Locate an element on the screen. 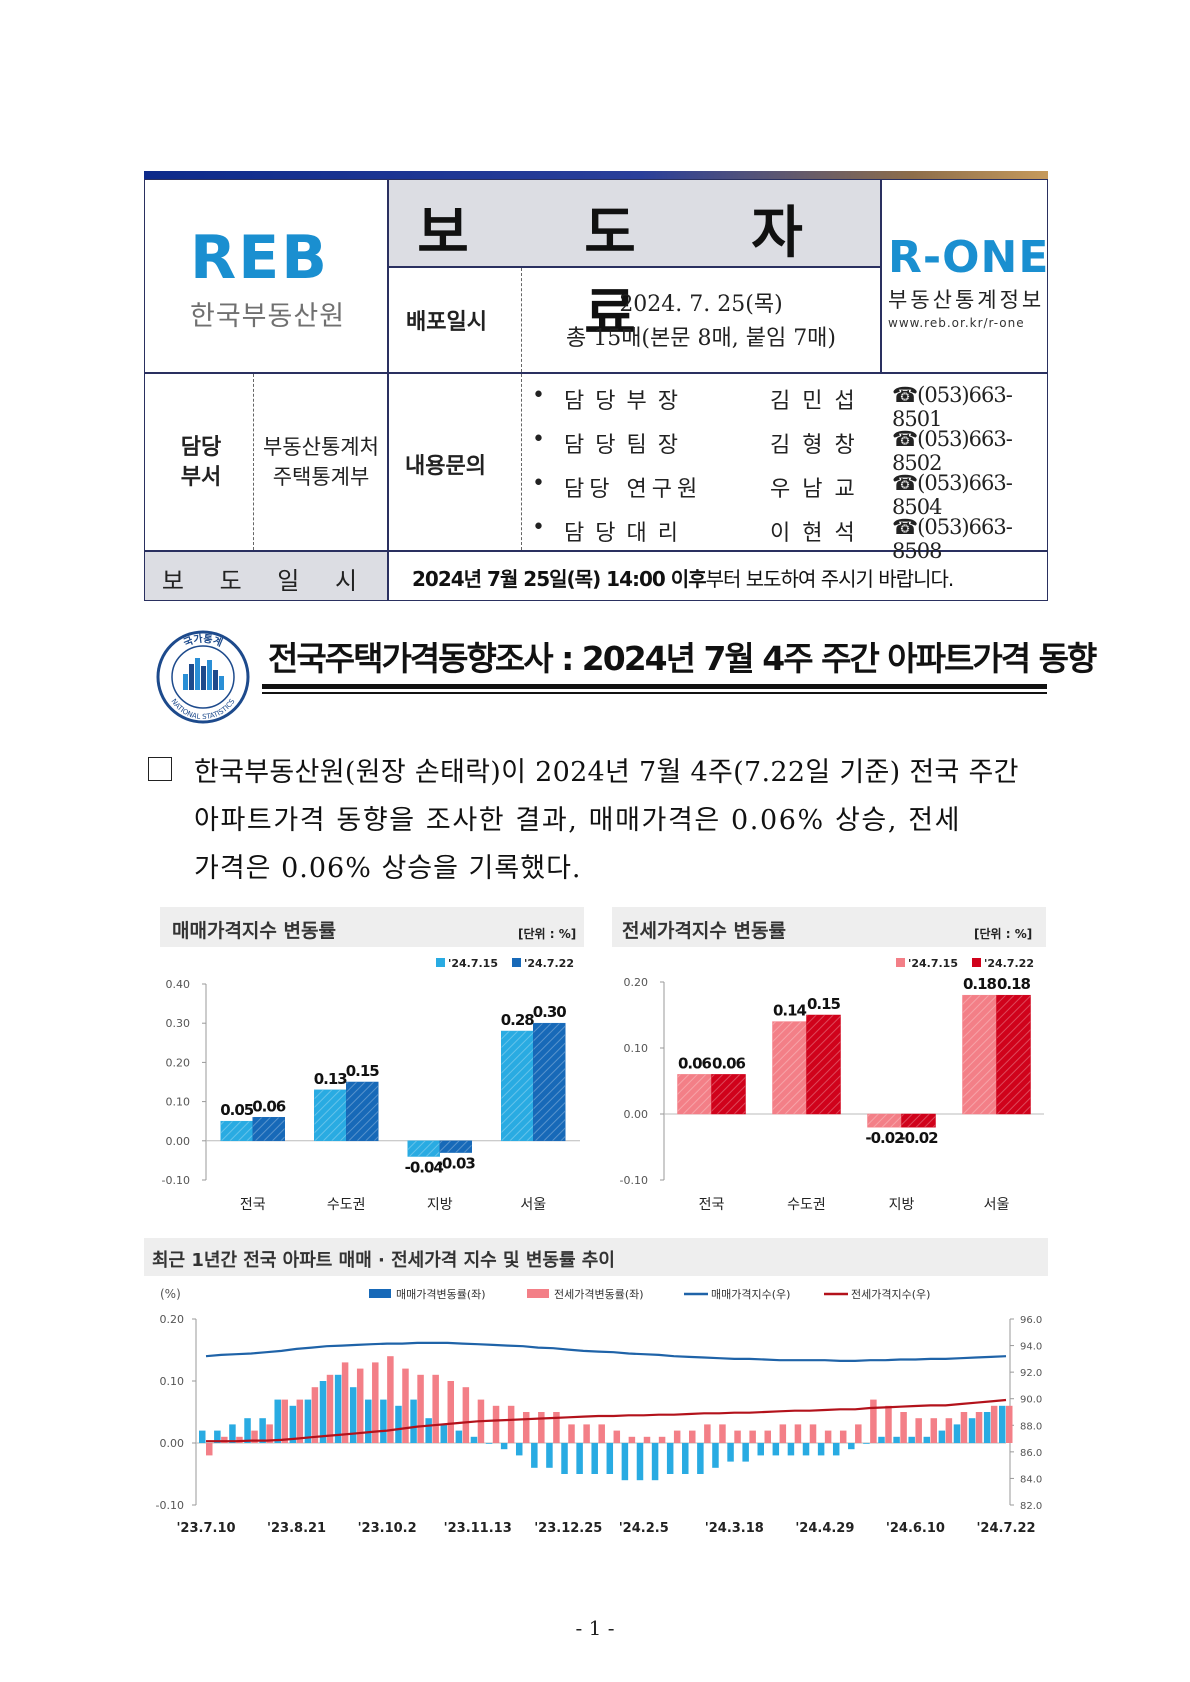  header-top-stripe is located at coordinates (596, 175).